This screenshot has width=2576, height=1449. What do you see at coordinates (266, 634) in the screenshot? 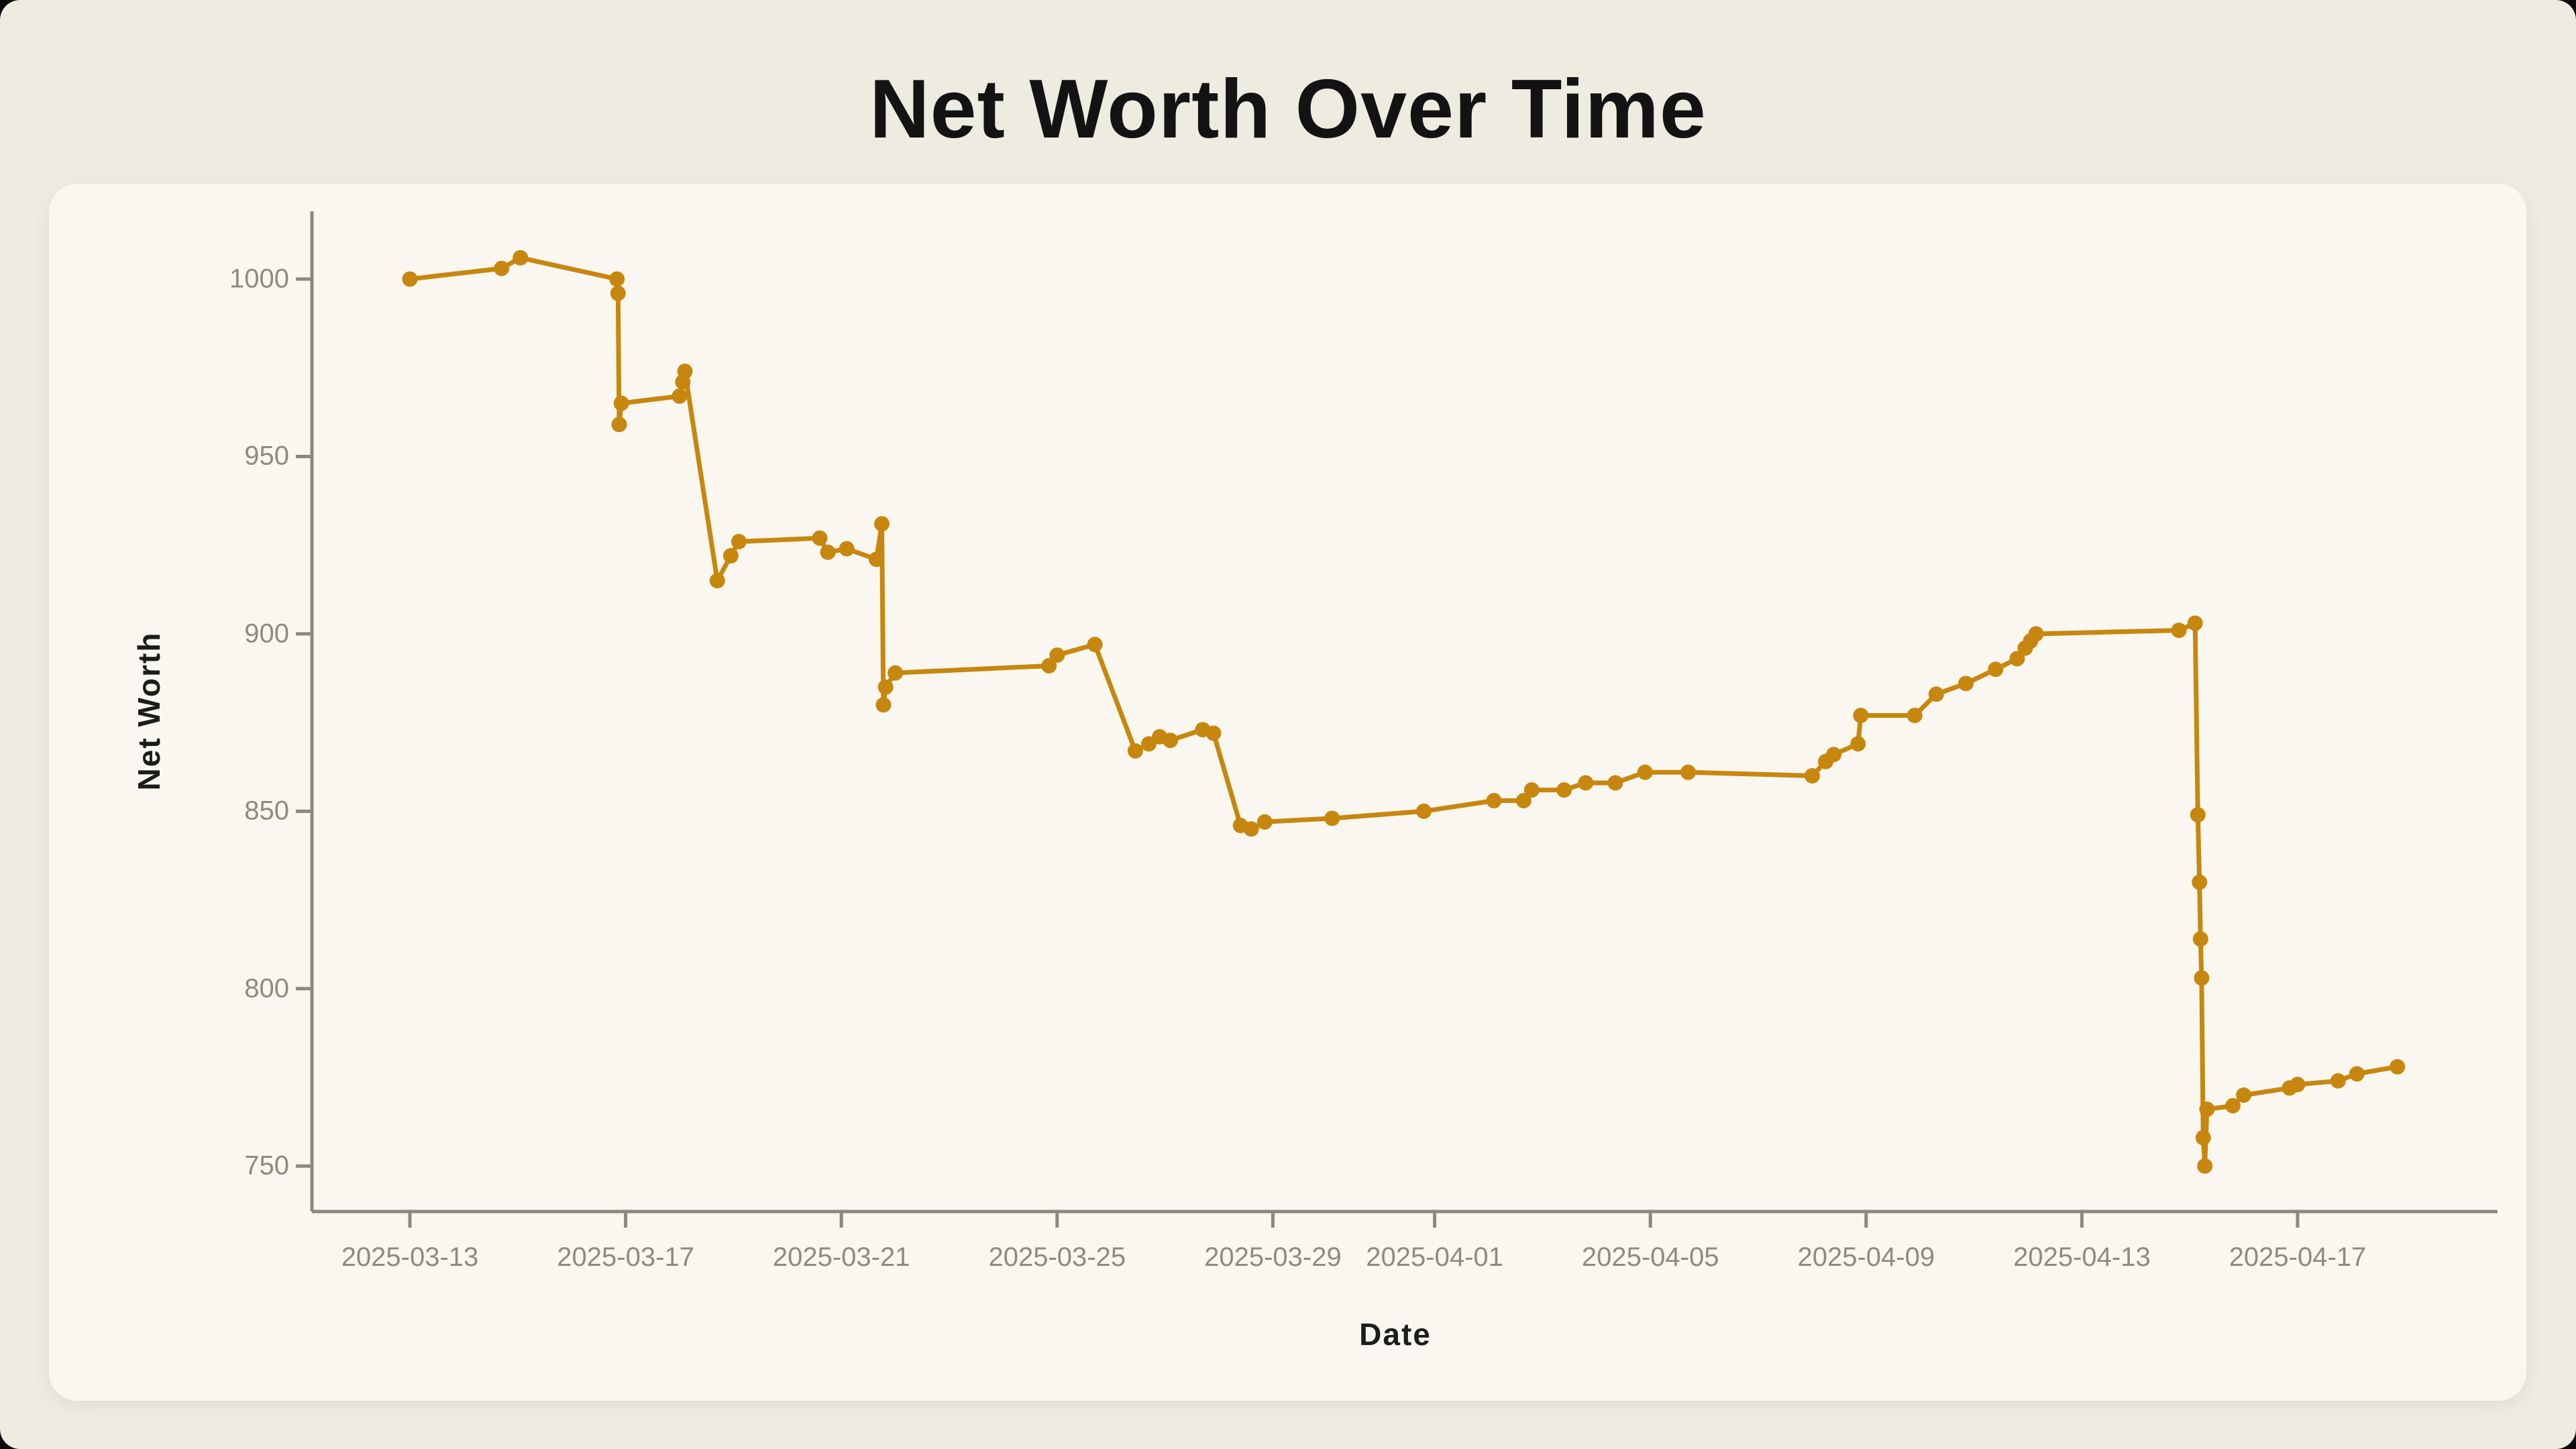
I see `y-tick-label: 900` at bounding box center [266, 634].